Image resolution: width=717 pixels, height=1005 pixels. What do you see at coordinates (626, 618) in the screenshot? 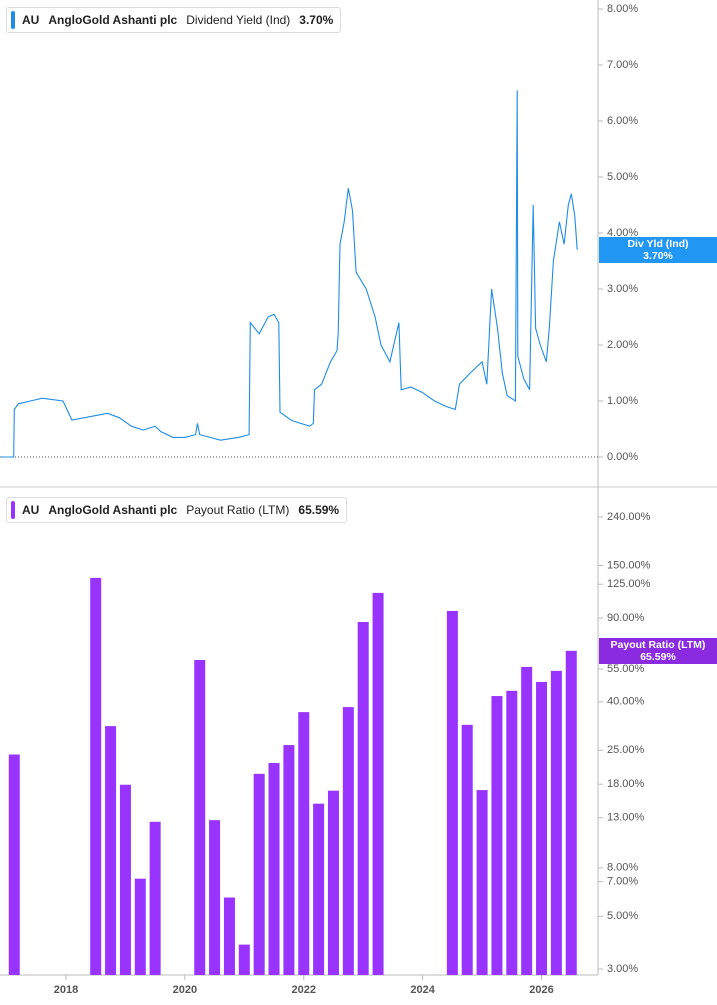
I see `y-tick-label: 90.00%` at bounding box center [626, 618].